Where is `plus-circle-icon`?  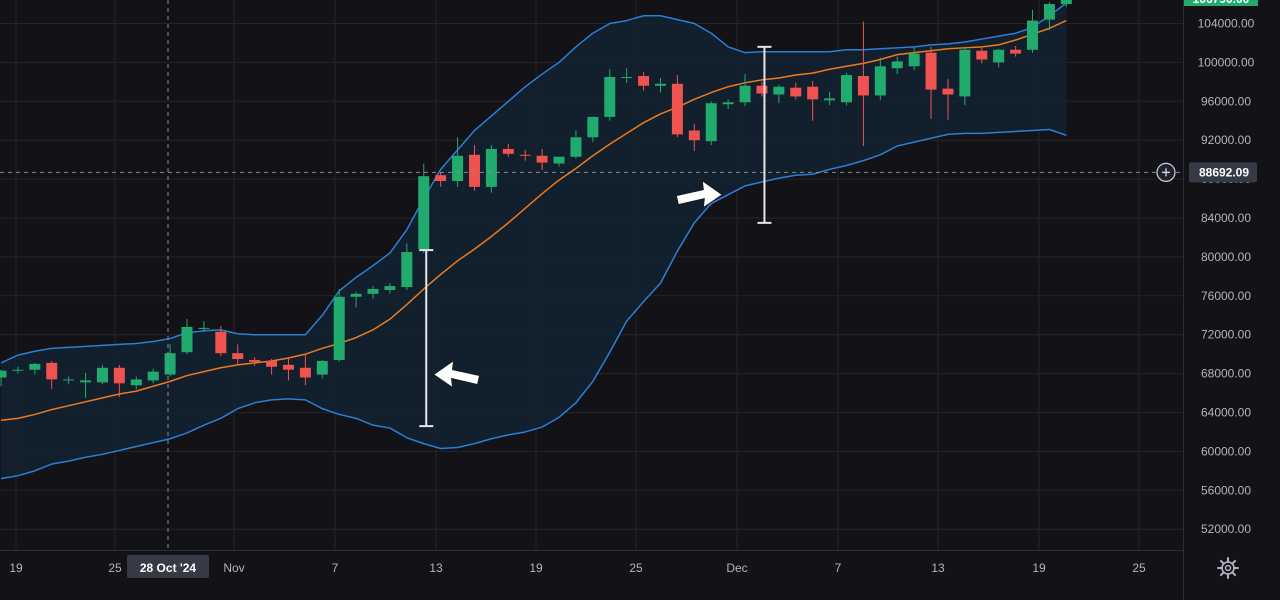
plus-circle-icon is located at coordinates (1166, 172).